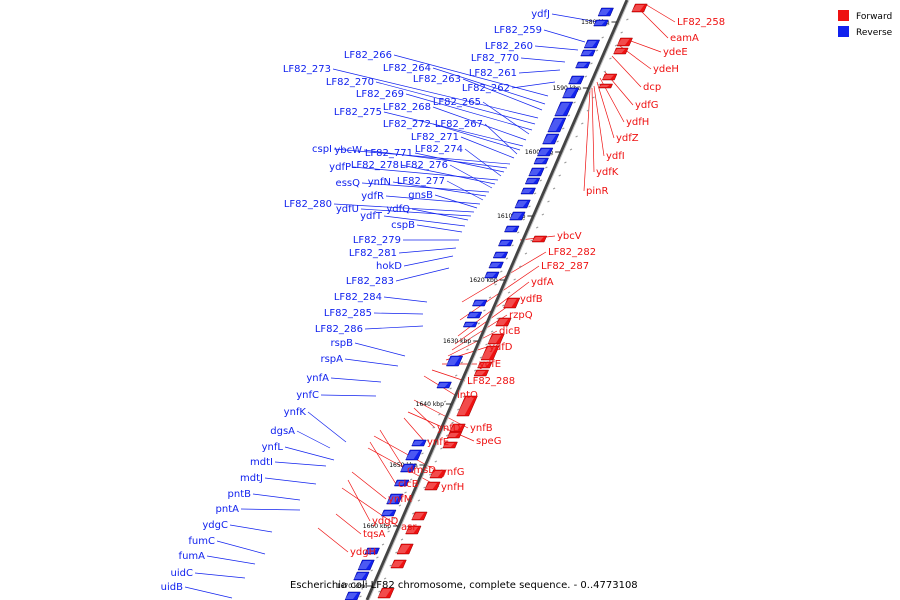 The width and height of the screenshot is (900, 600). What do you see at coordinates (666, 69) in the screenshot?
I see `forward-gene-label: ydeH` at bounding box center [666, 69].